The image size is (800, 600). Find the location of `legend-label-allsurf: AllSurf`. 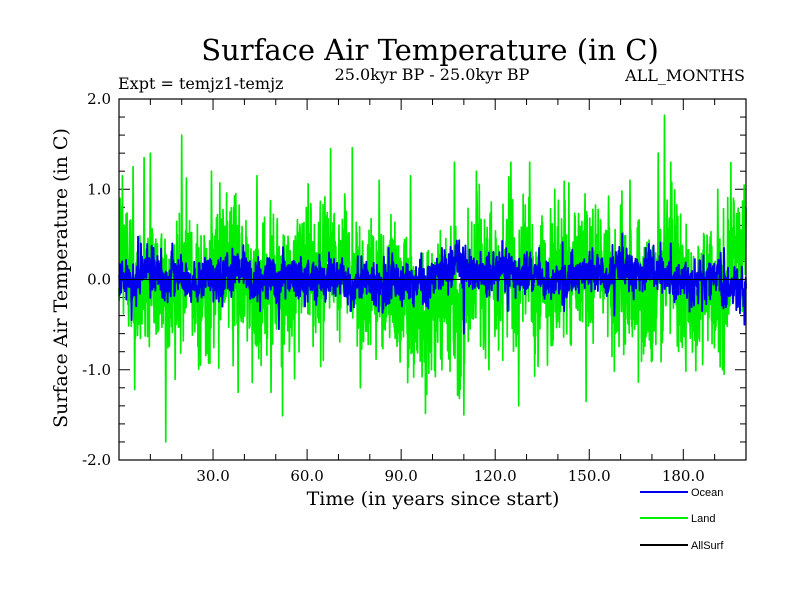

legend-label-allsurf: AllSurf is located at coordinates (707, 546).